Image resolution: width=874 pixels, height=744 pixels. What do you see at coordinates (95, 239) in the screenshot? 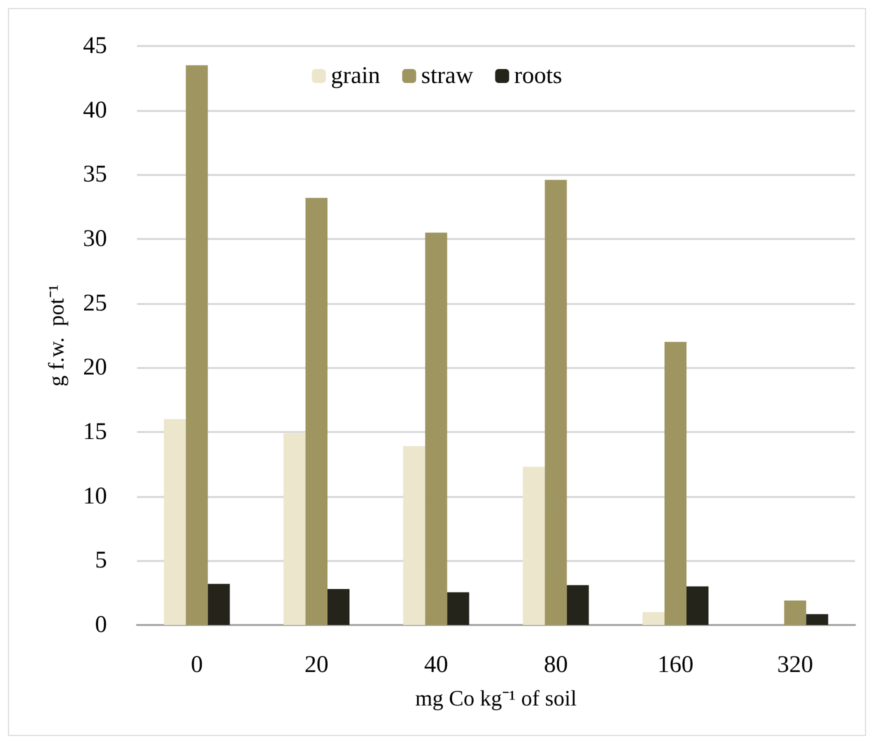
I see `y-tick-label: 30` at bounding box center [95, 239].